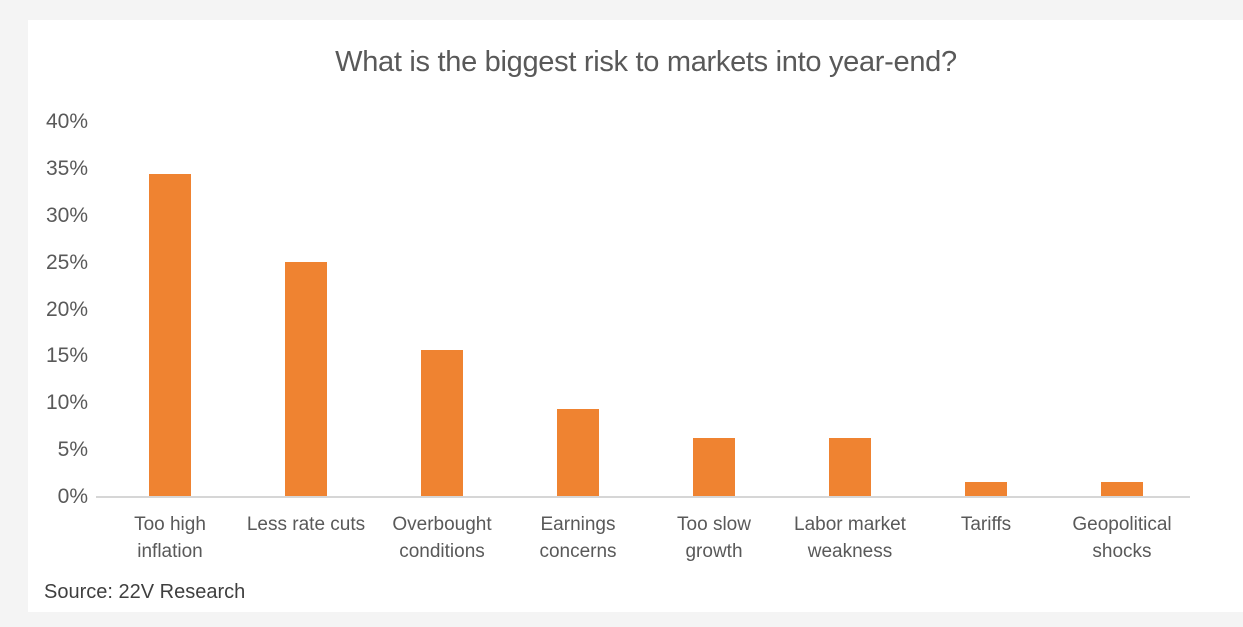 This screenshot has width=1243, height=627. Describe the element at coordinates (306, 524) in the screenshot. I see `category-label: Less rate cuts` at that location.